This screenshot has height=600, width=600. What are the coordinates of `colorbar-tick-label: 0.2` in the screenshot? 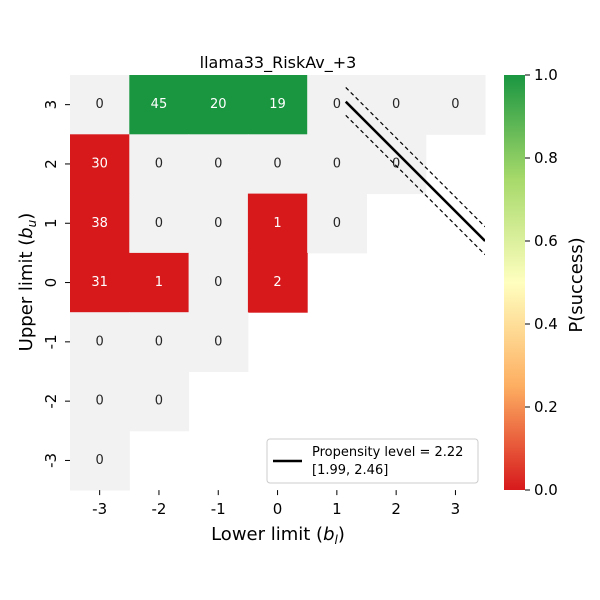 It's located at (546, 407).